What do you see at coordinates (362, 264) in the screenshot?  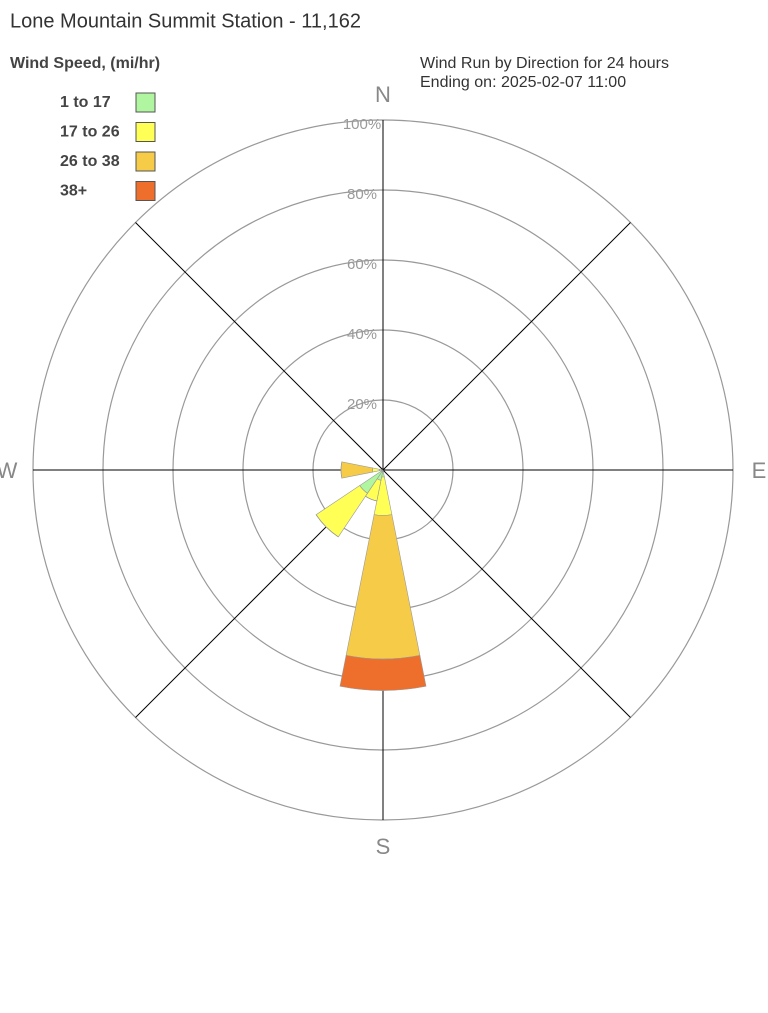 I see `r-tick-label: 60%` at bounding box center [362, 264].